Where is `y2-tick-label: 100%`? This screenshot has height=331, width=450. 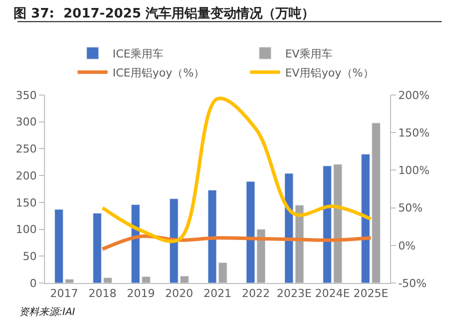 y2-tick-label: 100% is located at coordinates (414, 171).